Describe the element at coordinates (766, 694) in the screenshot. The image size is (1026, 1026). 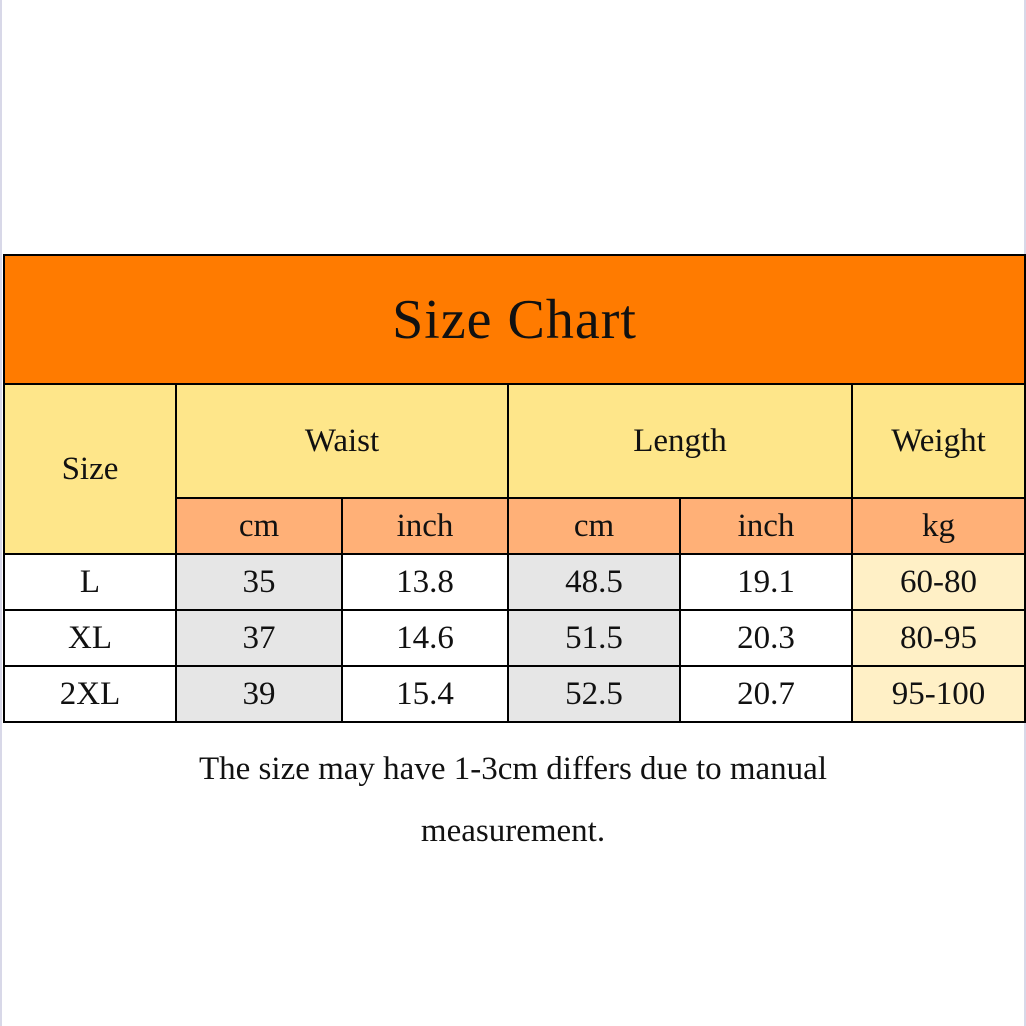
I see `cell-length-inch: 20.7` at that location.